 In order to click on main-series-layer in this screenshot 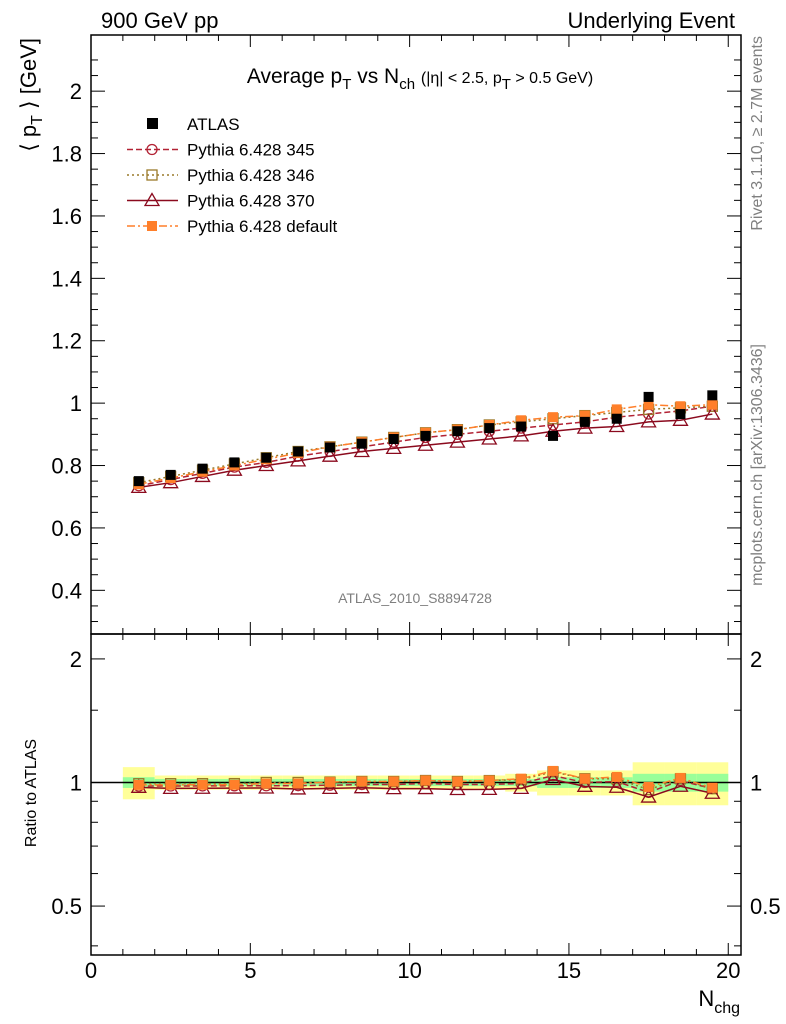, I will do `click(425, 442)`.